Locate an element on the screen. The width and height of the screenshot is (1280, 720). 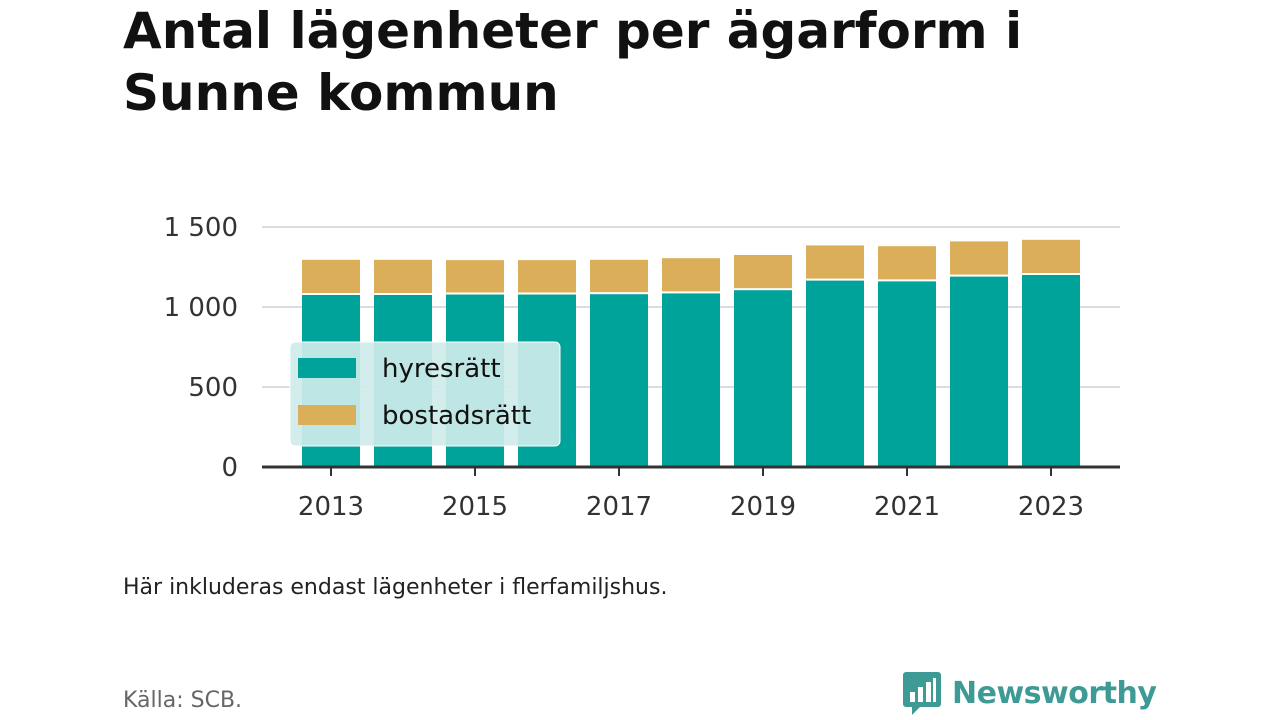
bar-bostadsrätt-2018 is located at coordinates (691, 275).